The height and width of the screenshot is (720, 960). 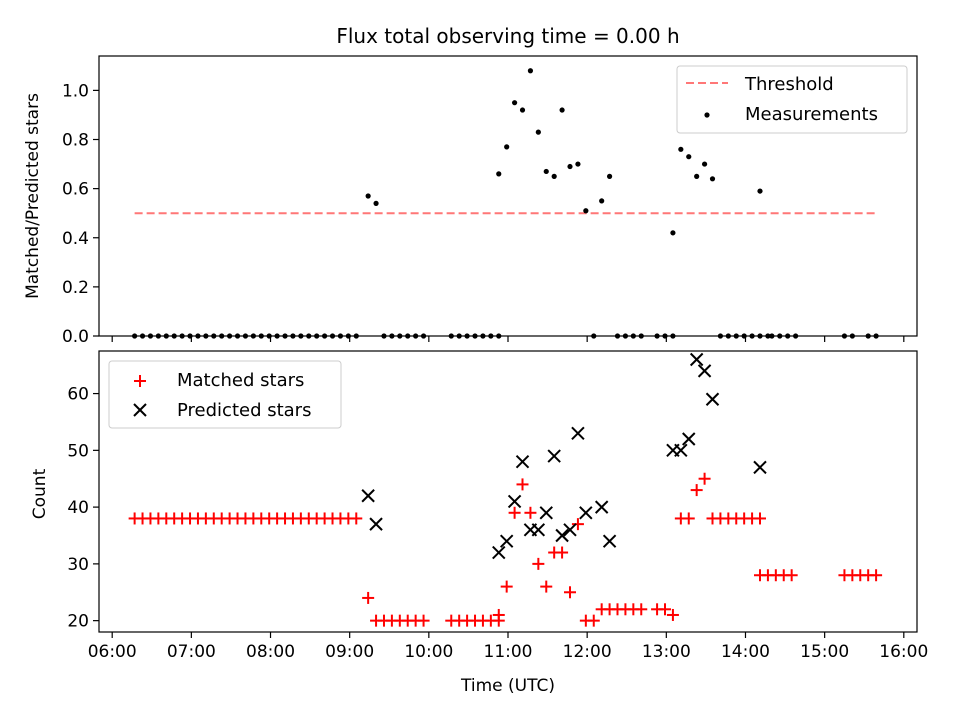 What do you see at coordinates (666, 652) in the screenshot?
I see `x-tick-label: 13:00` at bounding box center [666, 652].